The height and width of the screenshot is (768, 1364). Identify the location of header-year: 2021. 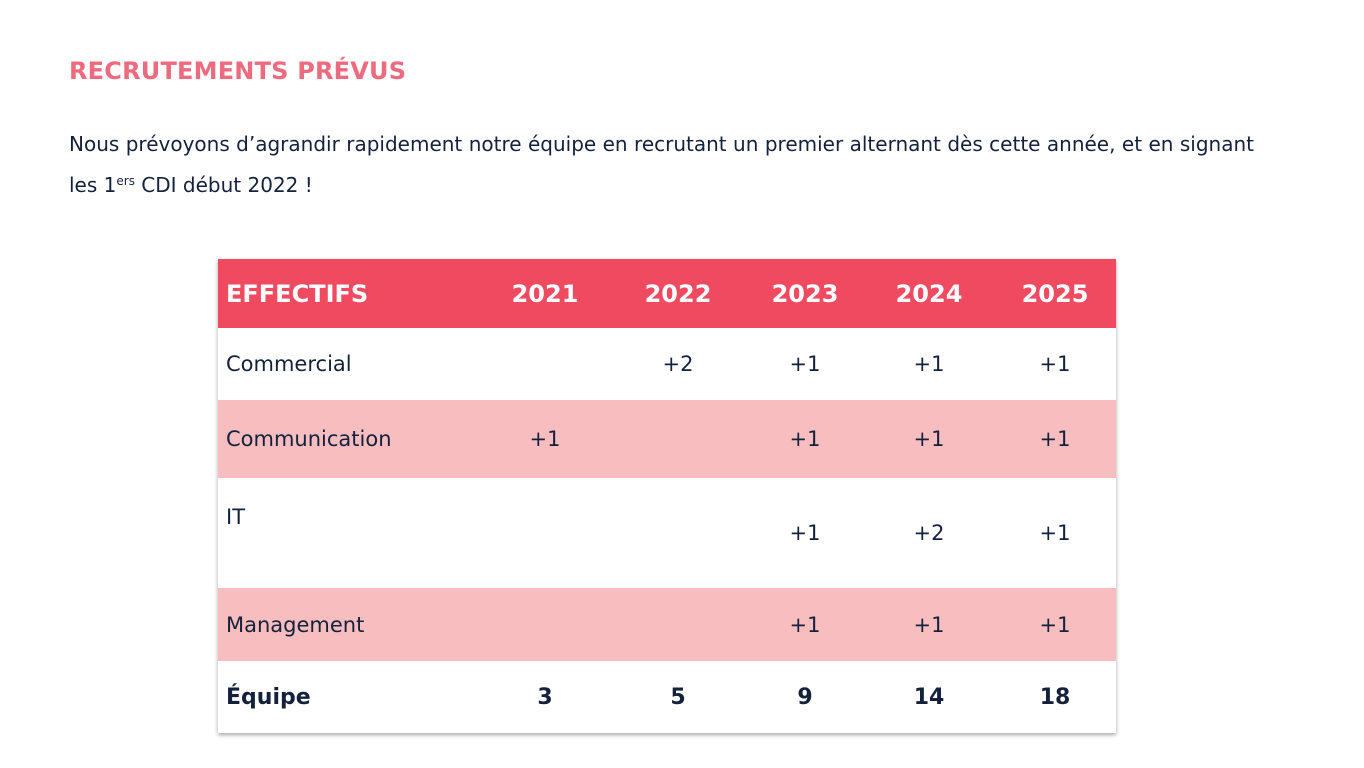
(545, 293).